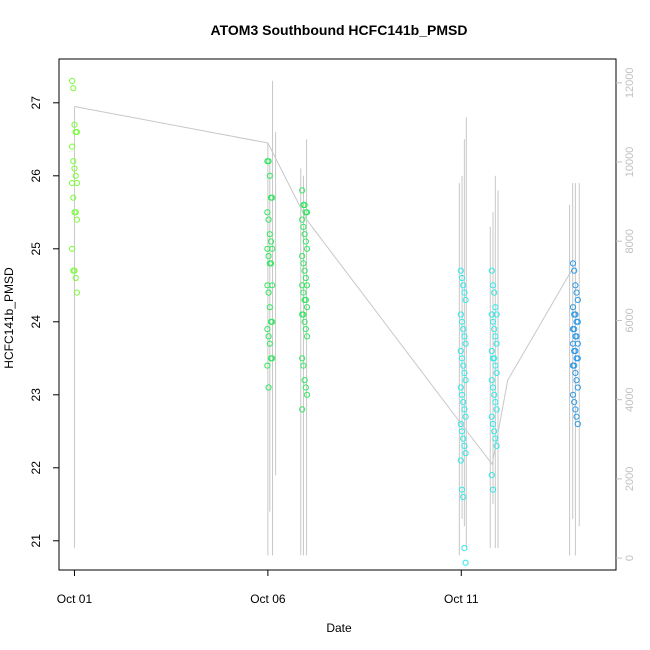 Image resolution: width=650 pixels, height=650 pixels. I want to click on right-tick-label: 10000, so click(630, 162).